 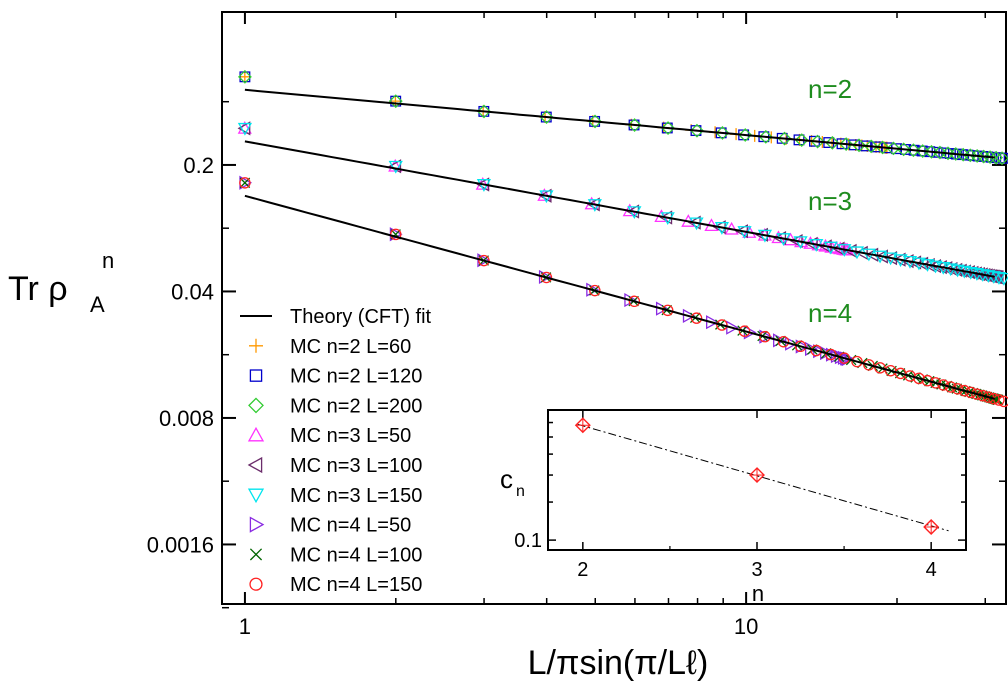 What do you see at coordinates (830, 201) in the screenshot?
I see `annotation-n3: n=3` at bounding box center [830, 201].